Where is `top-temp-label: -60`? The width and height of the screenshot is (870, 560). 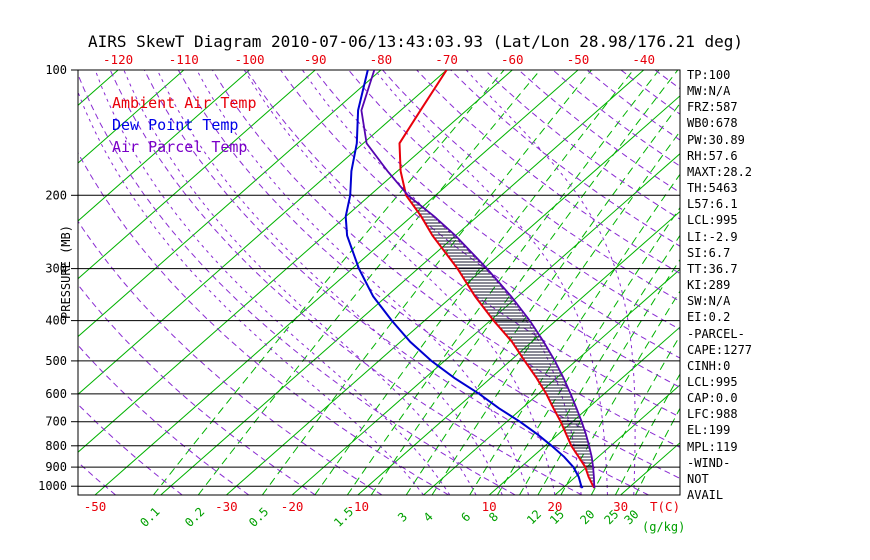
top-temp-label: -60 is located at coordinates (512, 59).